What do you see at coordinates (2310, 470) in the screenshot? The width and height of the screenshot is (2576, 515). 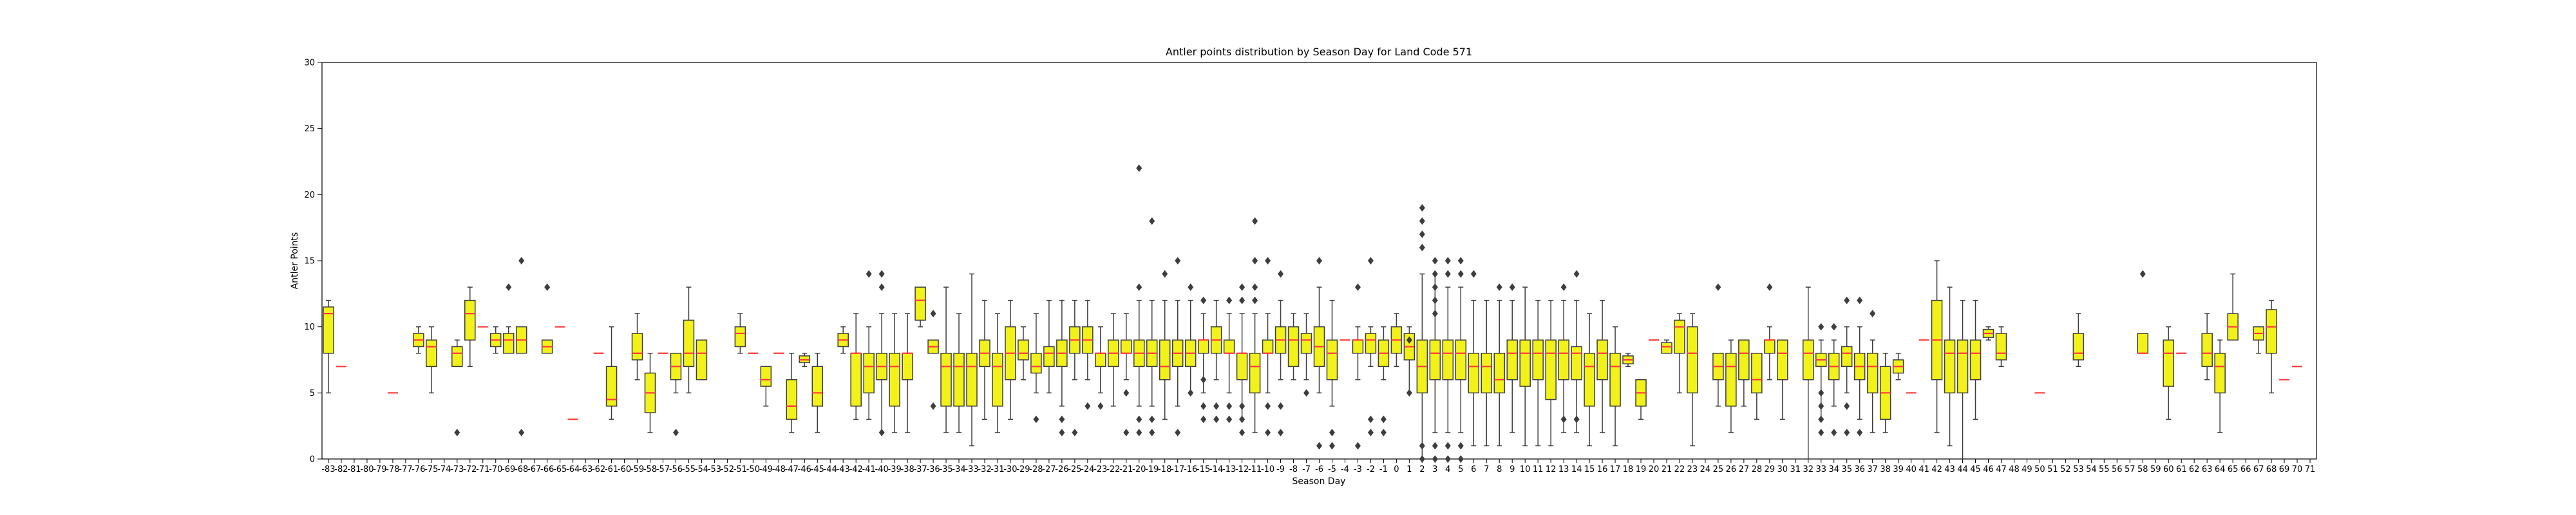 I see `x-tick-label: 71` at bounding box center [2310, 470].